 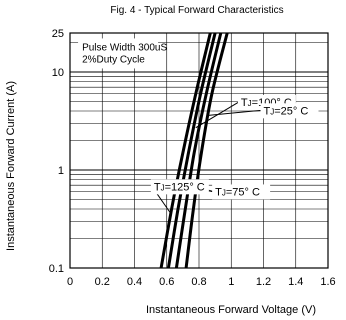 I want to click on x-tick-label: 1, so click(x=231, y=282).